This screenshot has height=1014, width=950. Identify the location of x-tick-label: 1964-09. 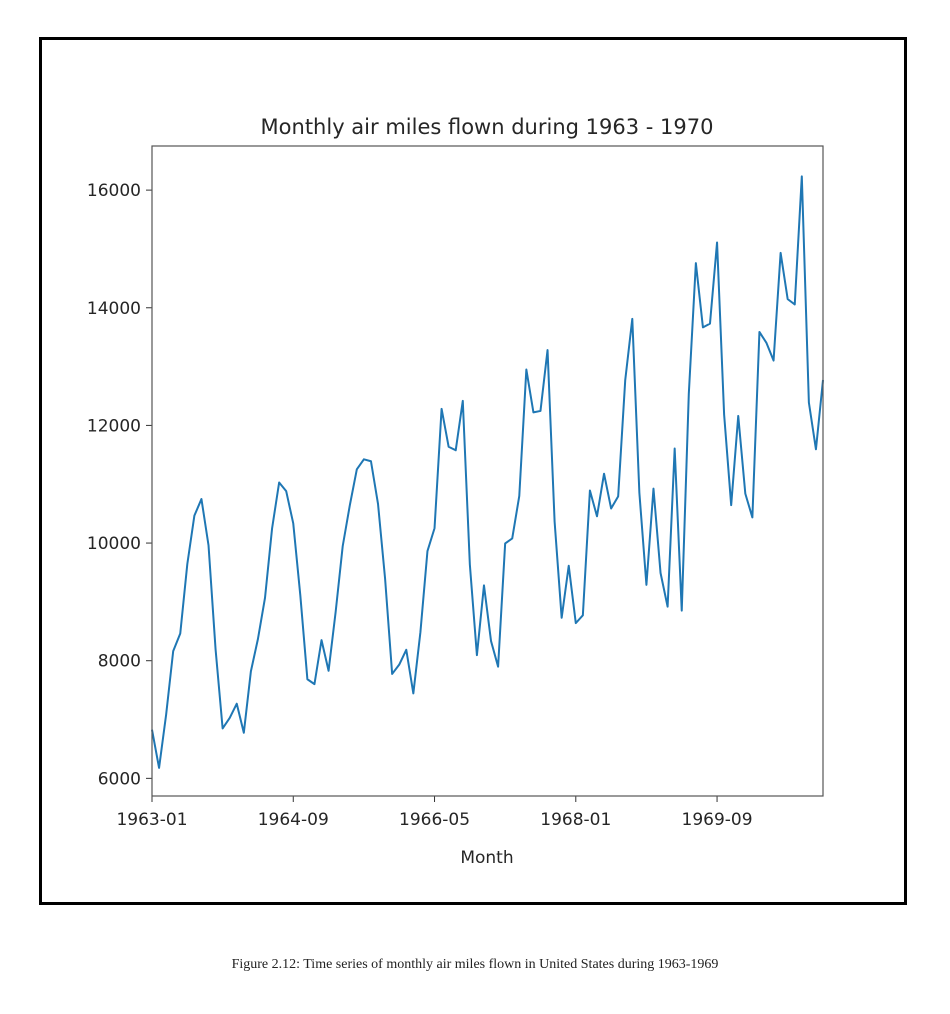
(293, 820).